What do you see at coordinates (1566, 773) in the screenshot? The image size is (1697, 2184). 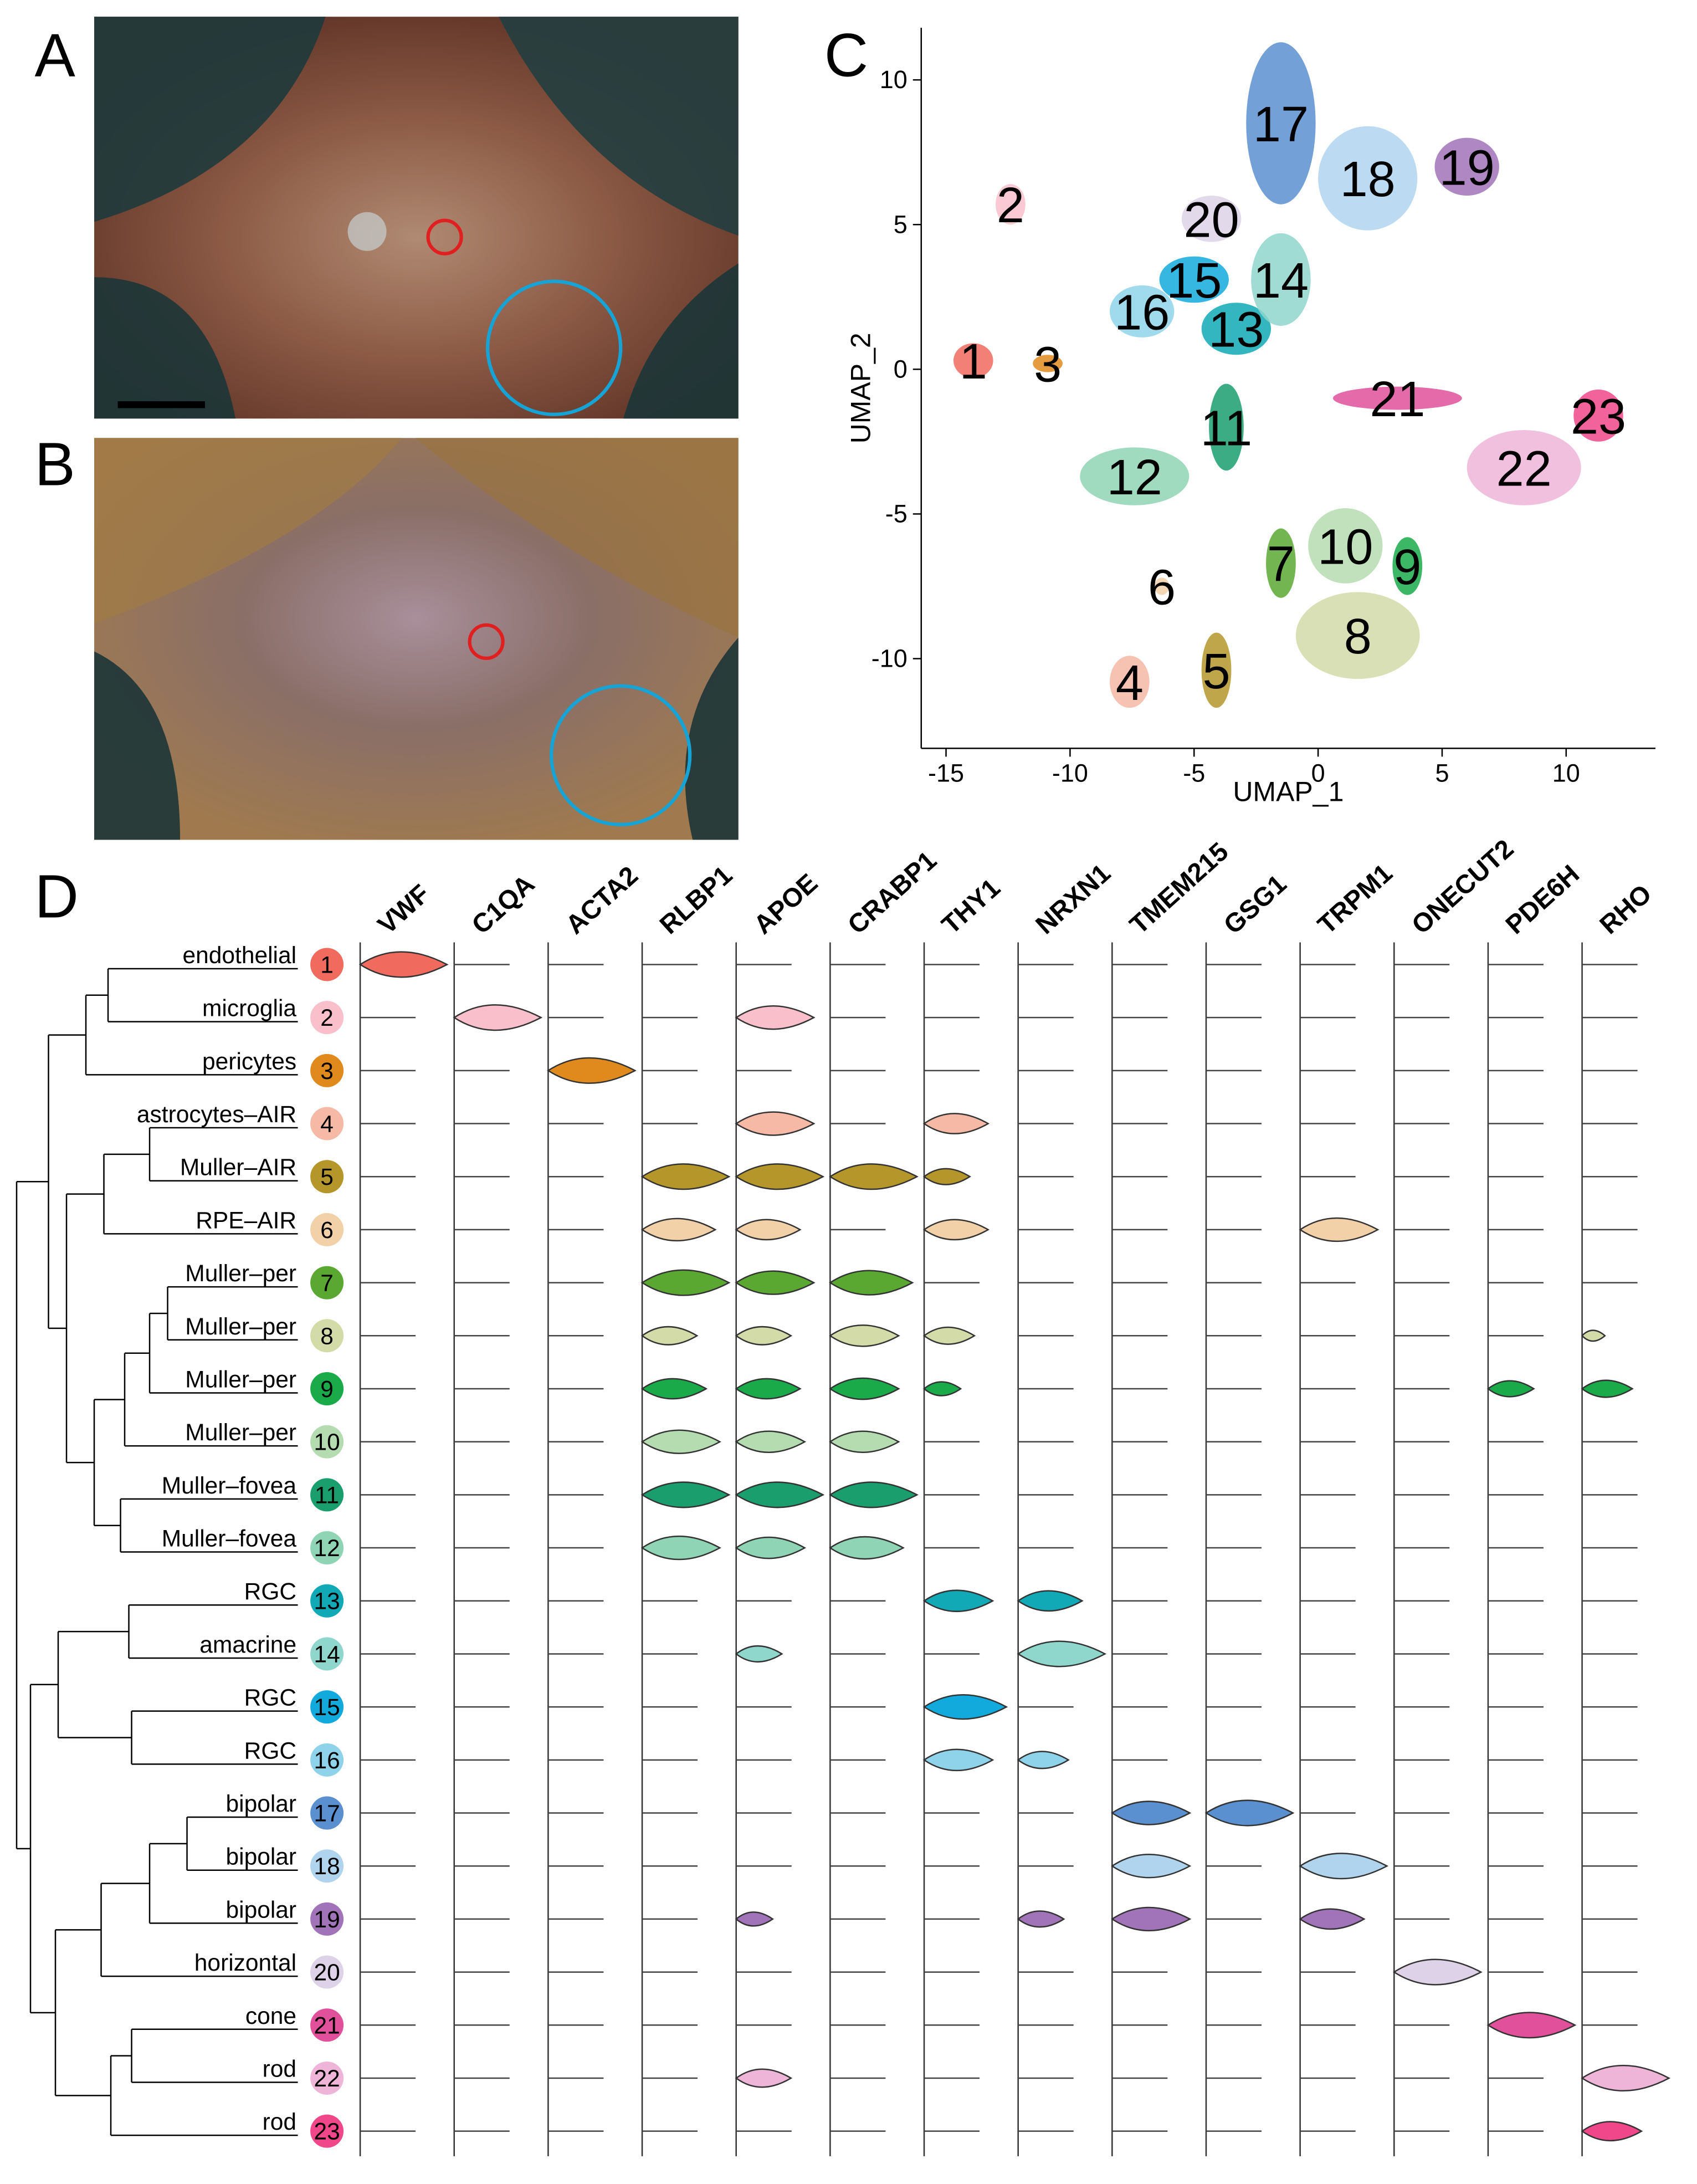 I see `x-tick-label: 10` at bounding box center [1566, 773].